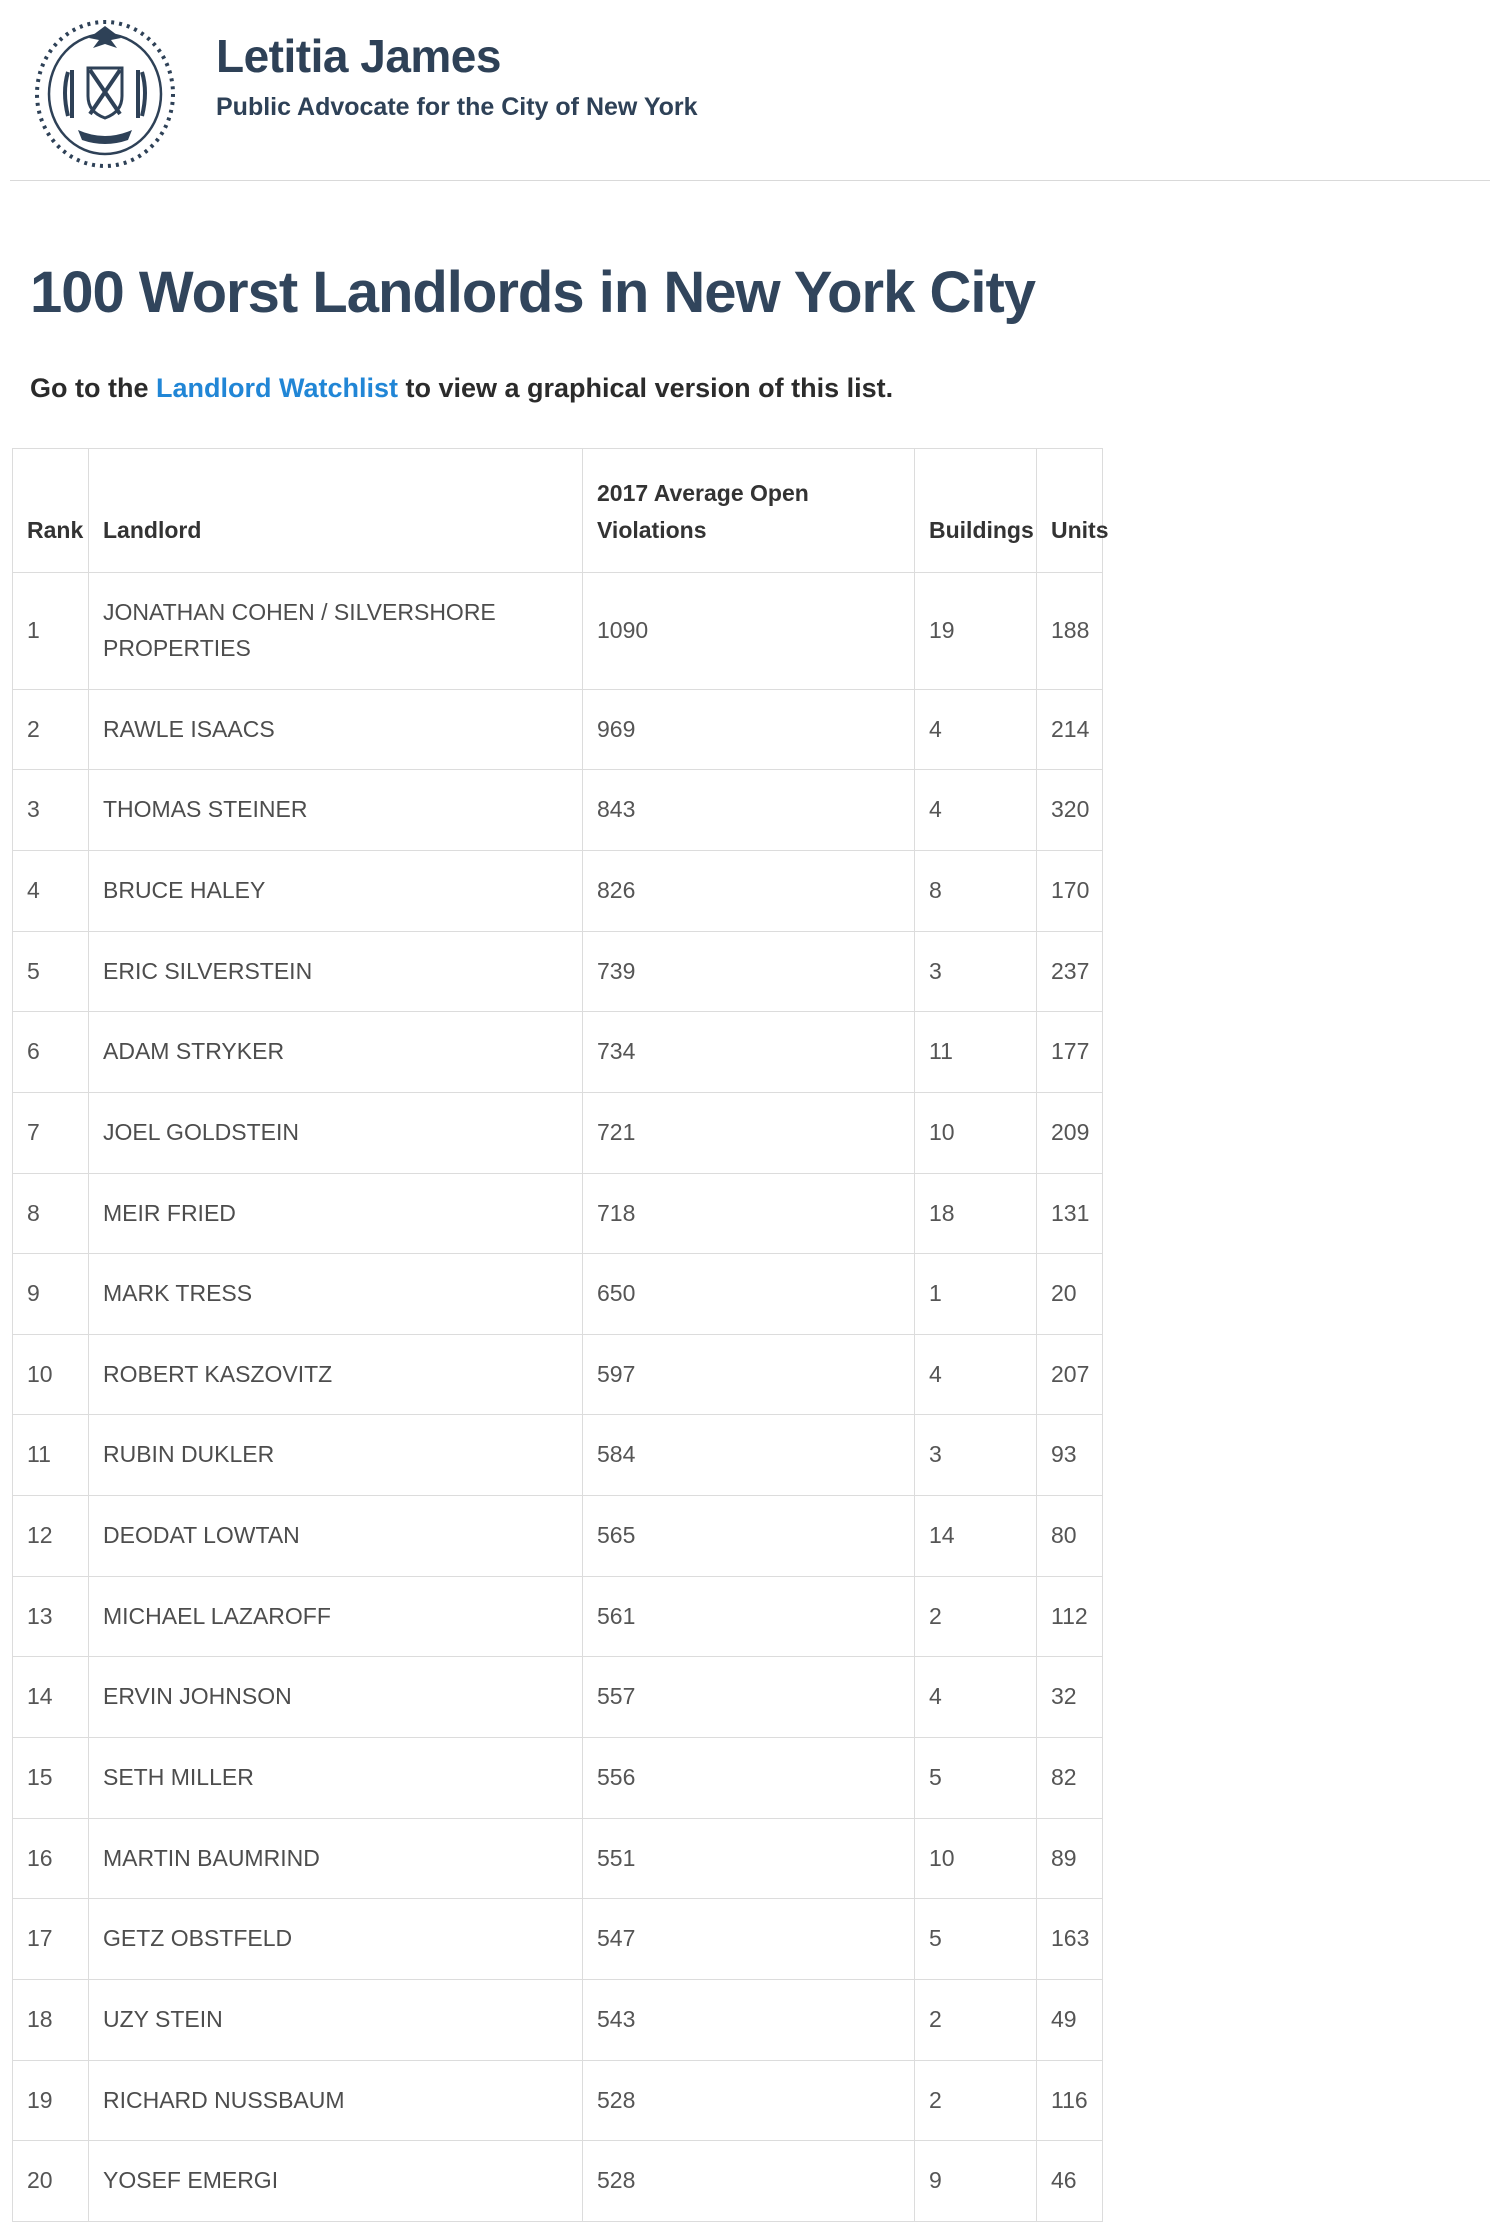  I want to click on rank-cell: 20, so click(50, 2181).